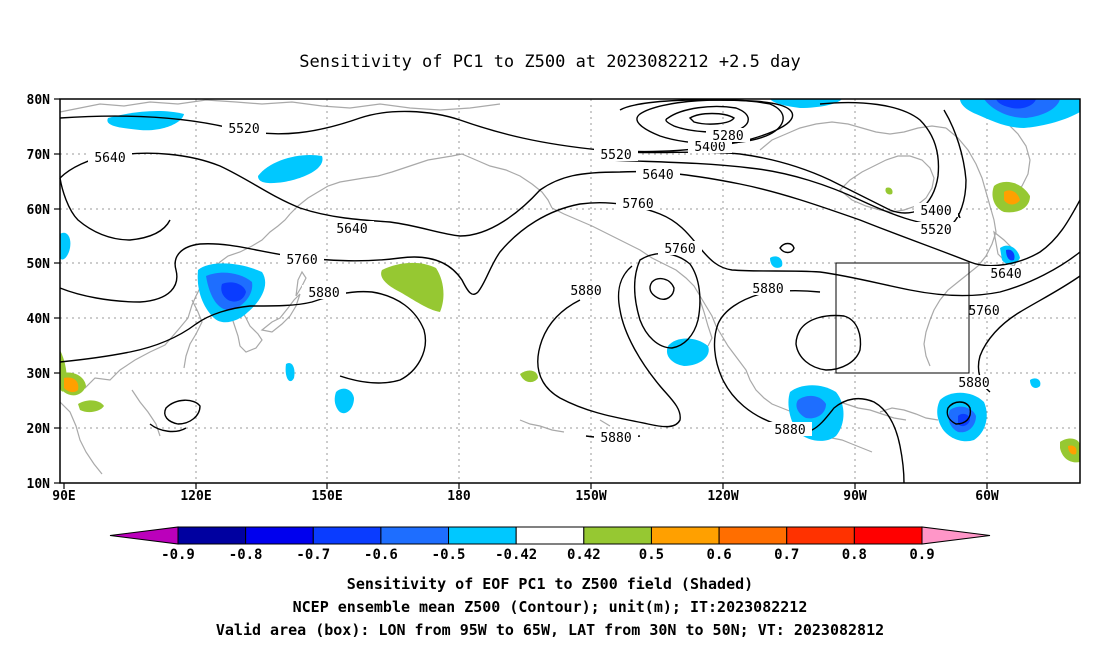 The height and width of the screenshot is (650, 1100). I want to click on colorbar-tick-label: 0.6, so click(718, 555).